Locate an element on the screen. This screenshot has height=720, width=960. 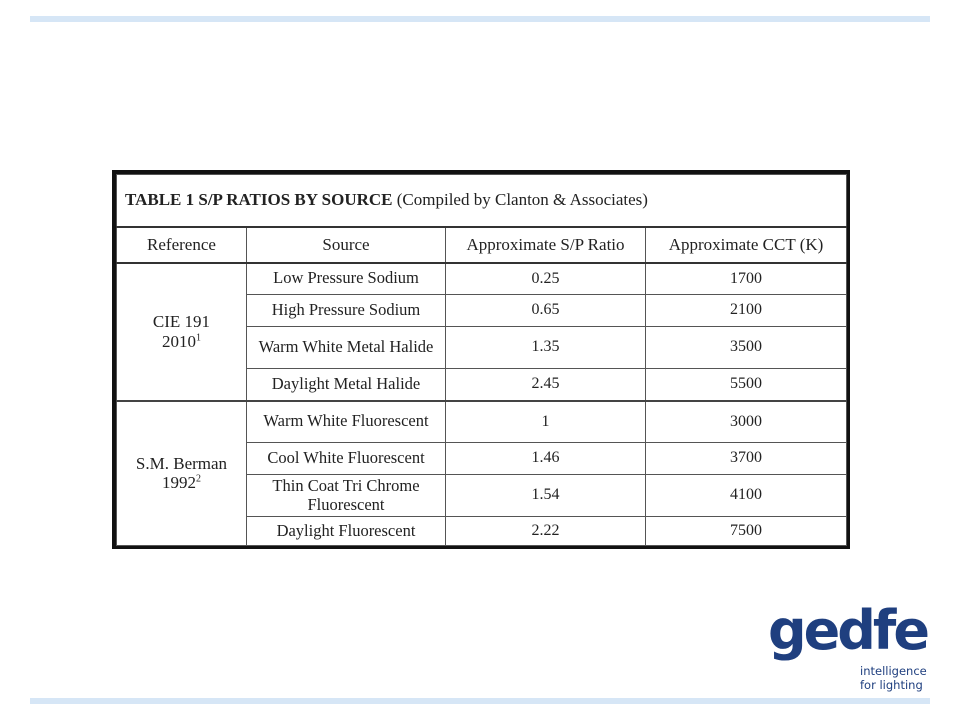
cct-cell: 3000 is located at coordinates (746, 421).